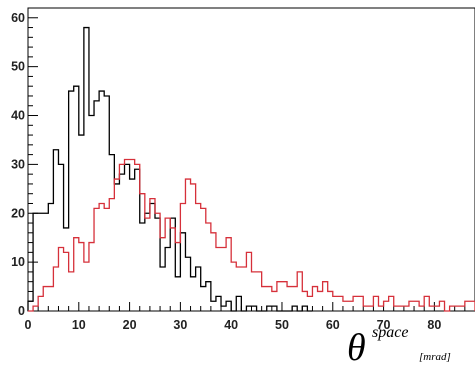  What do you see at coordinates (18, 18) in the screenshot?
I see `y-tick-label: 60` at bounding box center [18, 18].